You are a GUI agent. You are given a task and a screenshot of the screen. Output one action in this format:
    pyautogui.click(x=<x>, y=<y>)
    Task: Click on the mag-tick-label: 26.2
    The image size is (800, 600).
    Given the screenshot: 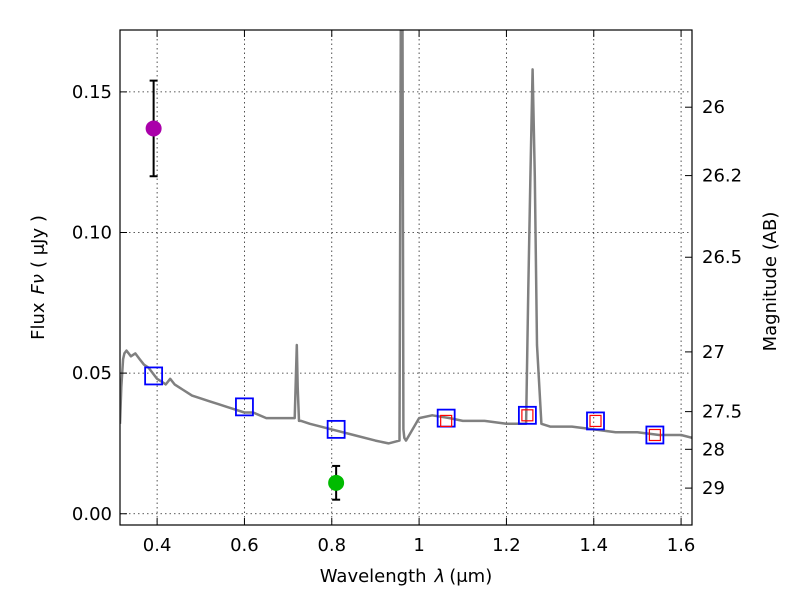 What is the action you would take?
    pyautogui.click(x=722, y=176)
    